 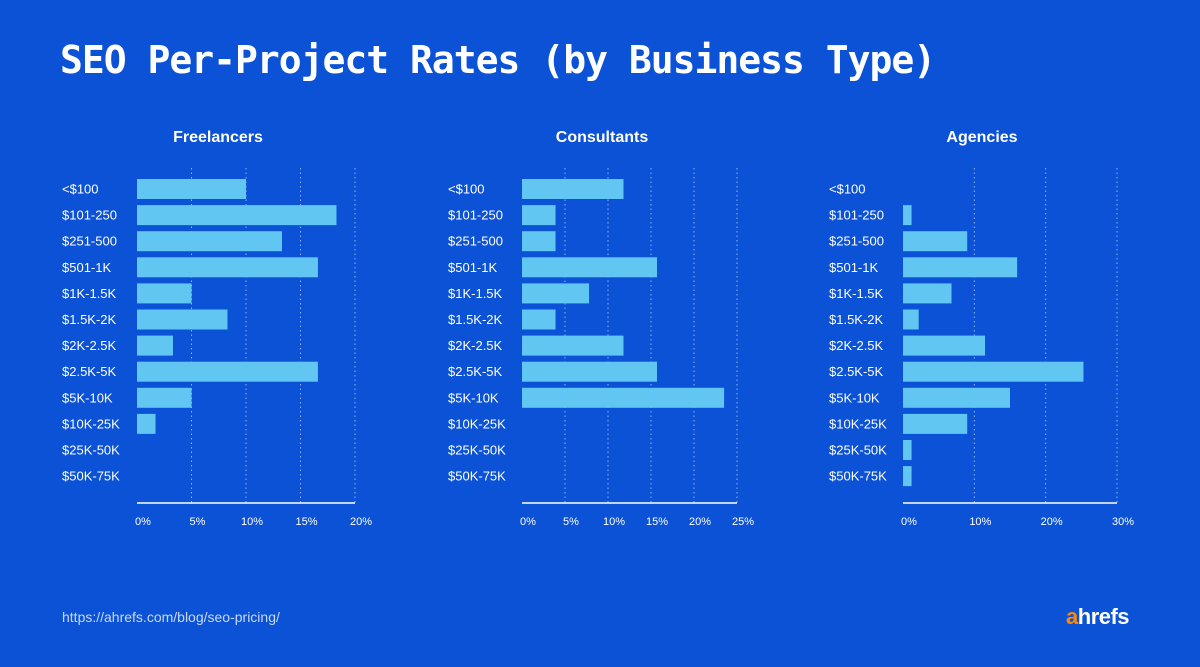 I want to click on page-title: SEO Per-Project Rates (by Business Type), so click(x=498, y=60).